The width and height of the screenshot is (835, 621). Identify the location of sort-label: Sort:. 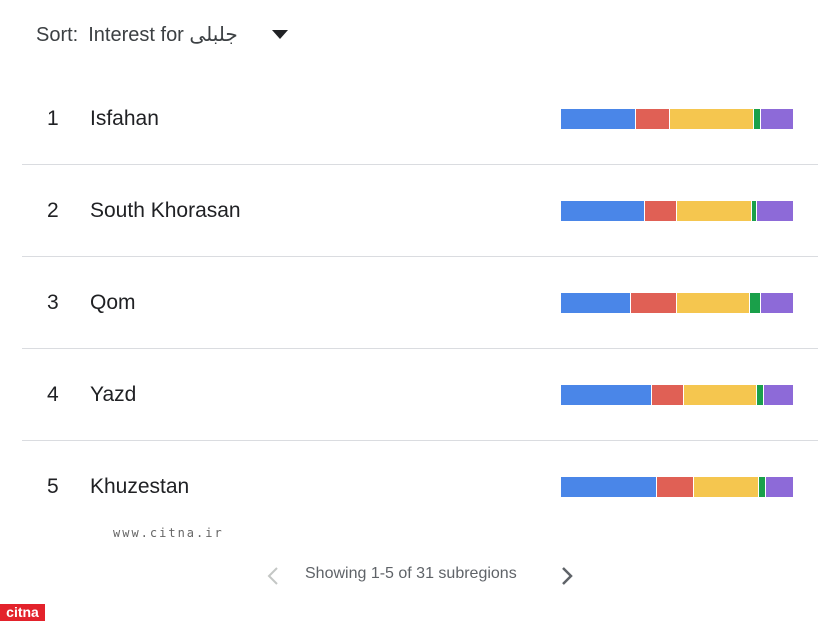
(57, 35).